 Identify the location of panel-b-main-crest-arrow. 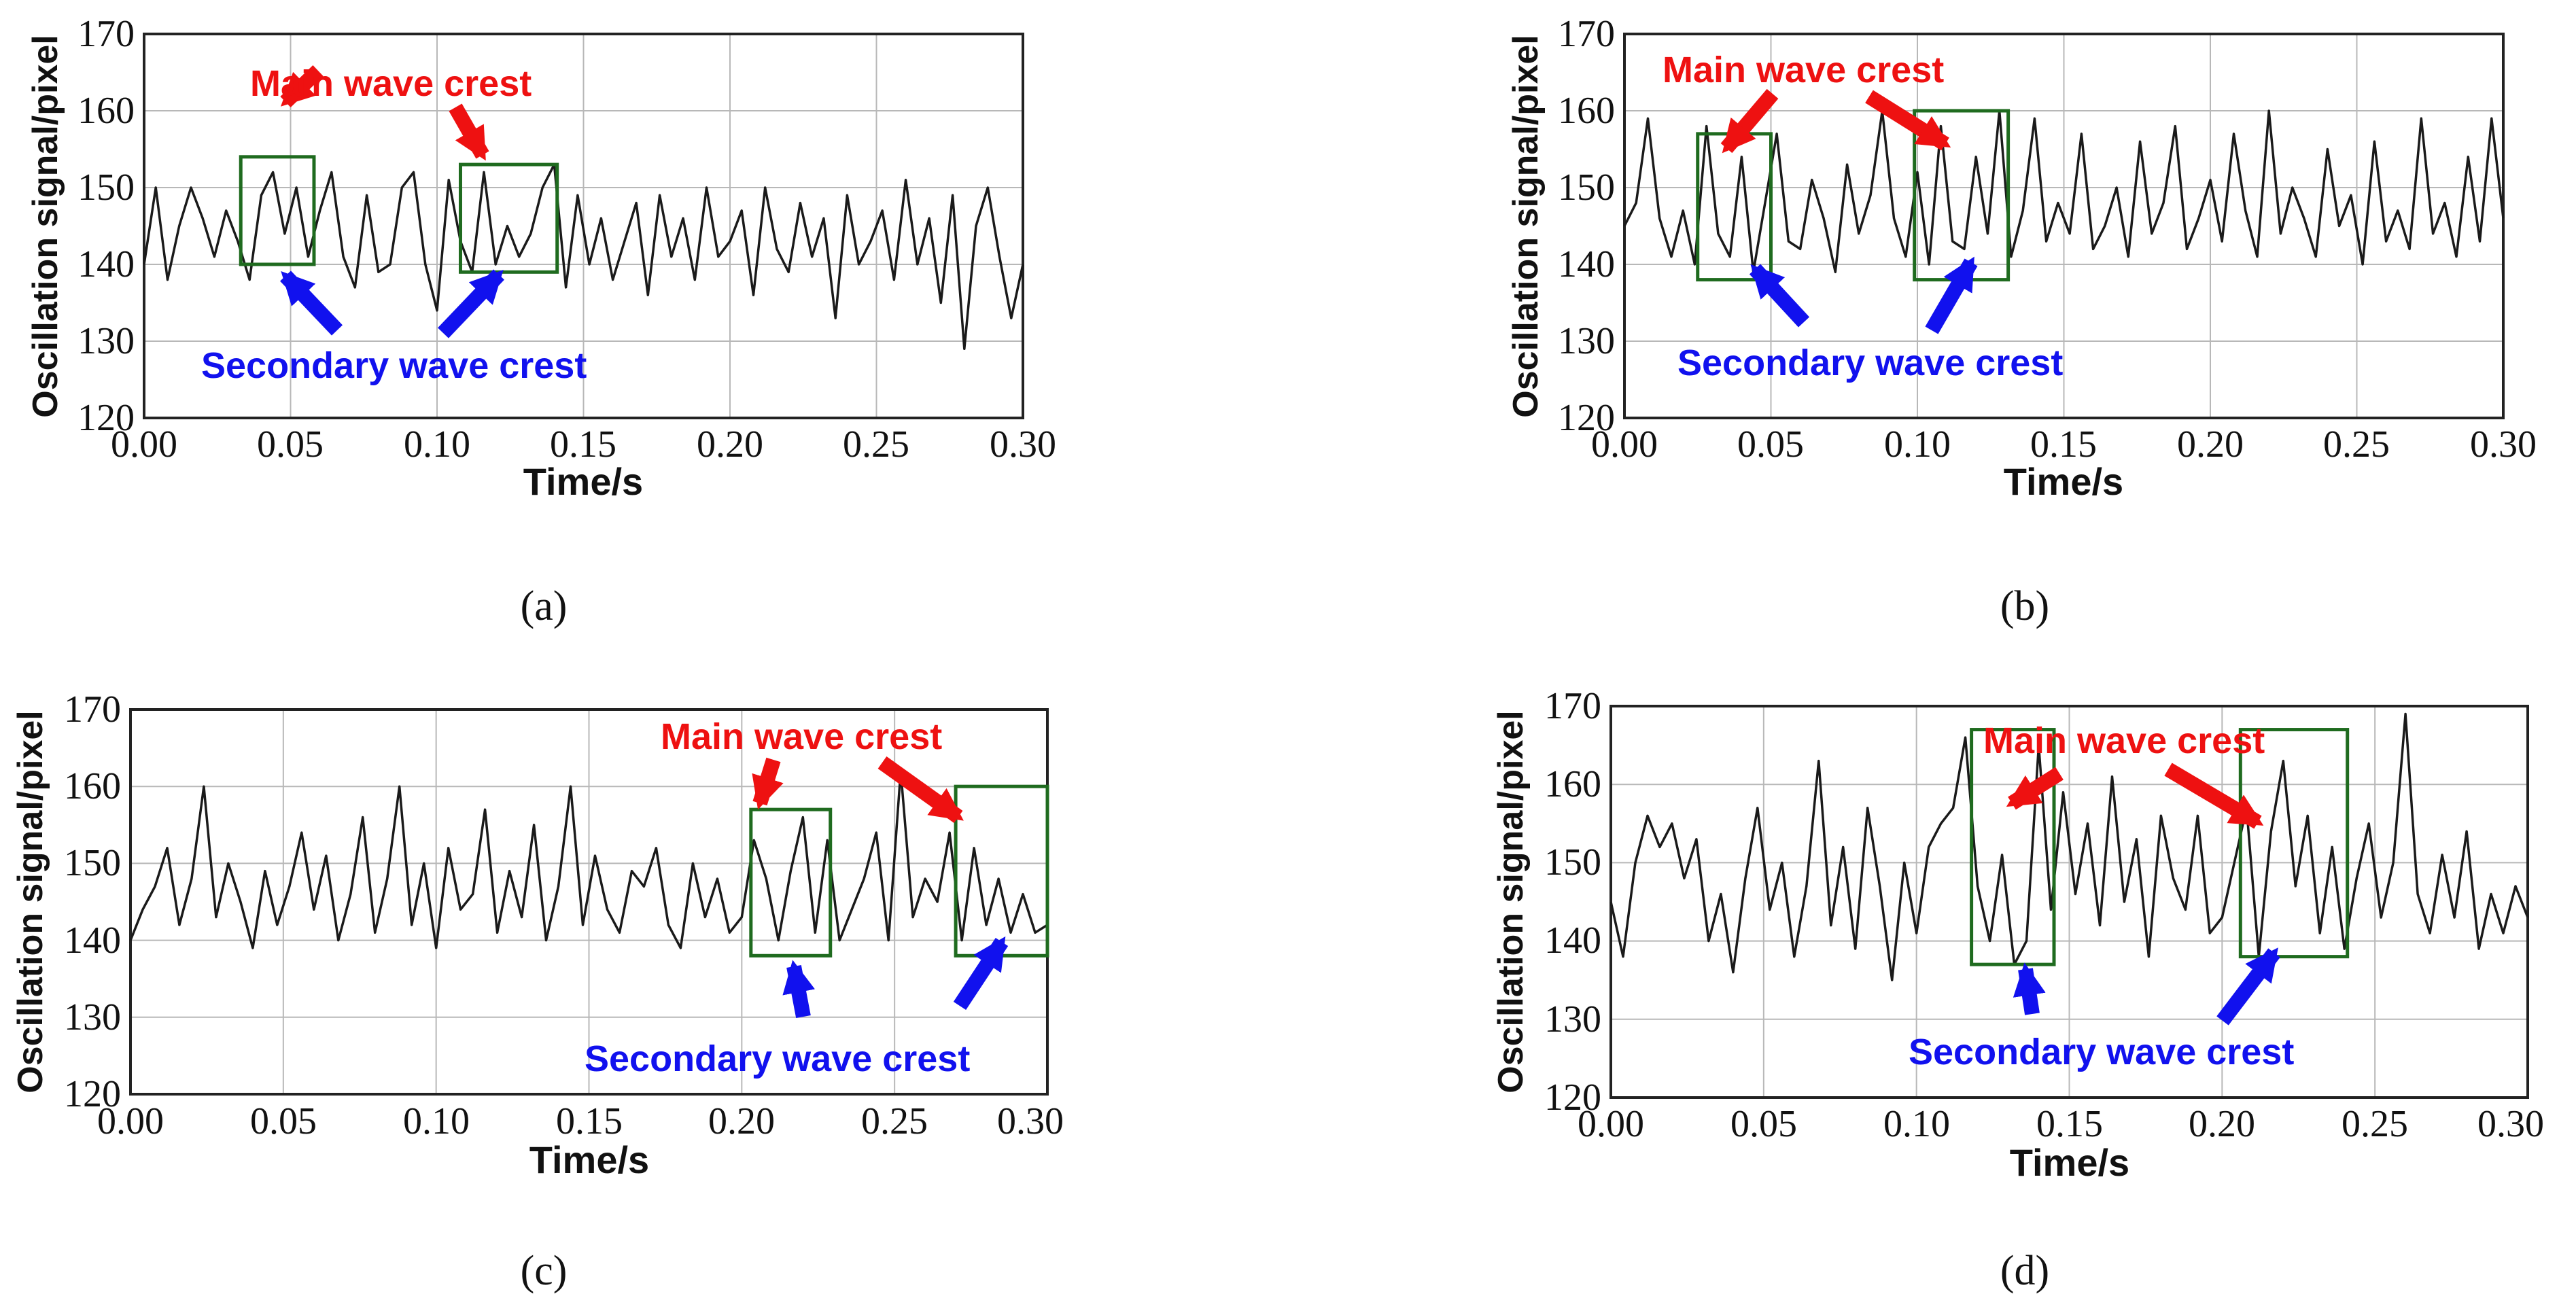
(1908, 120).